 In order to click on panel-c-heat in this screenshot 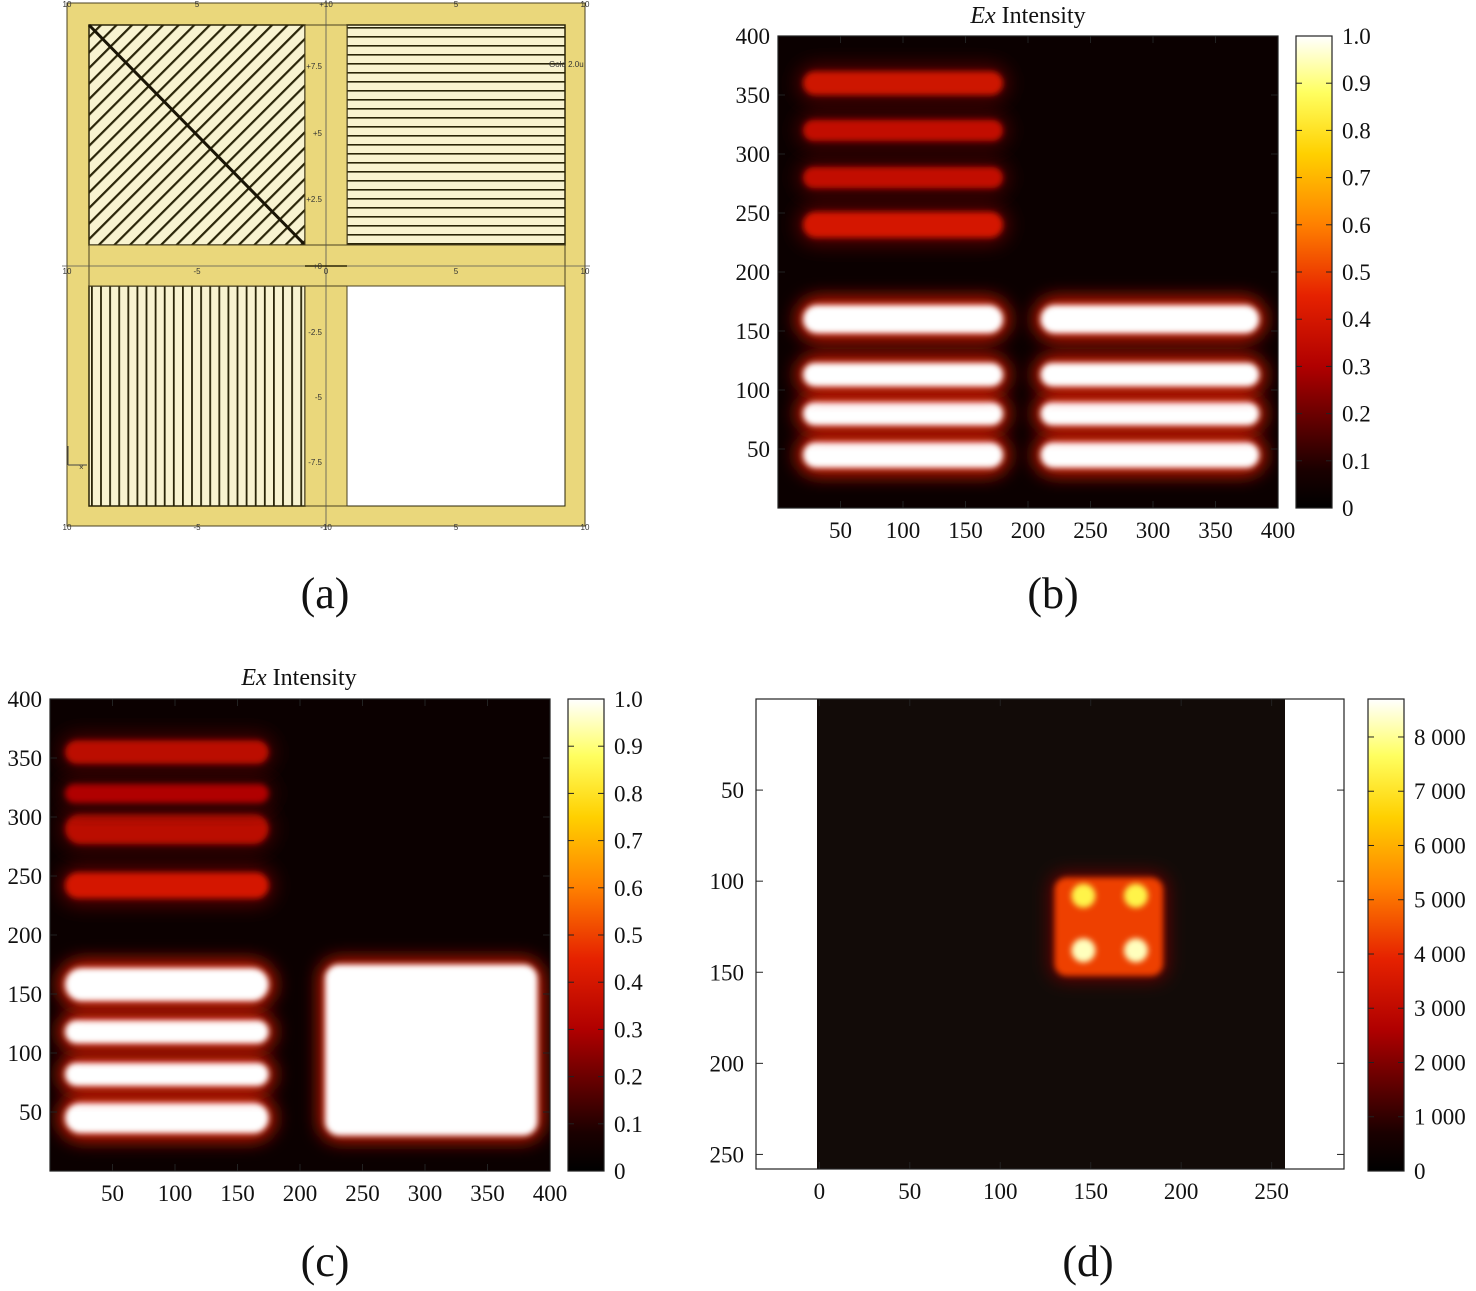, I will do `click(301, 937)`.